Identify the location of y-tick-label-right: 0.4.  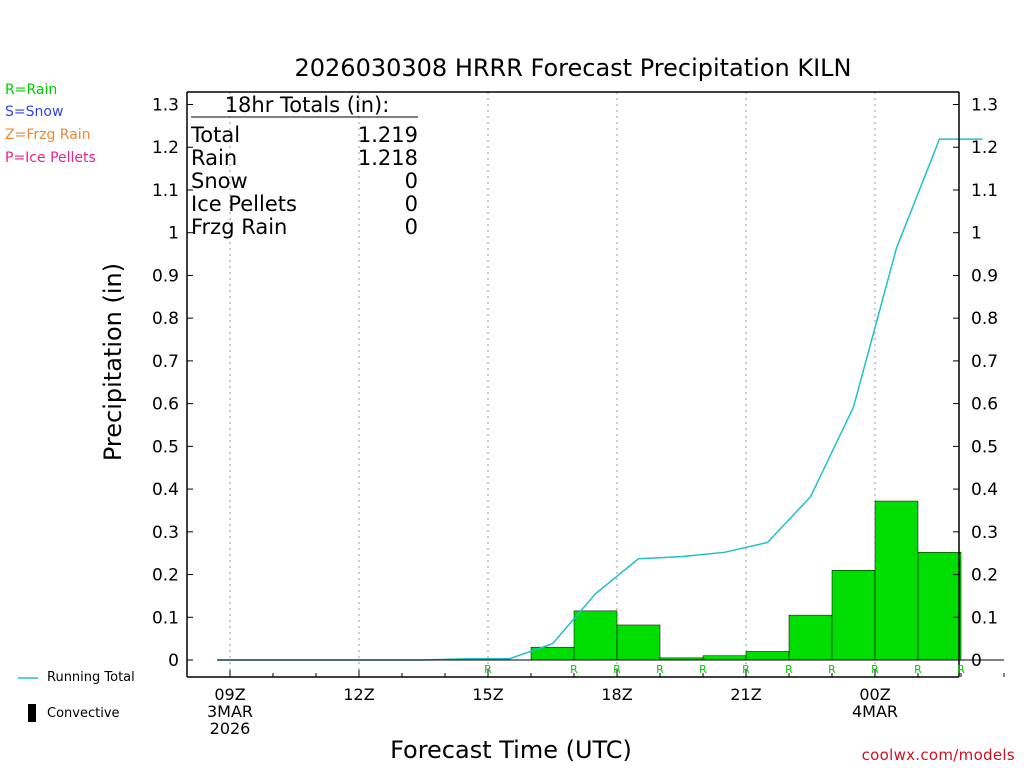
(984, 490).